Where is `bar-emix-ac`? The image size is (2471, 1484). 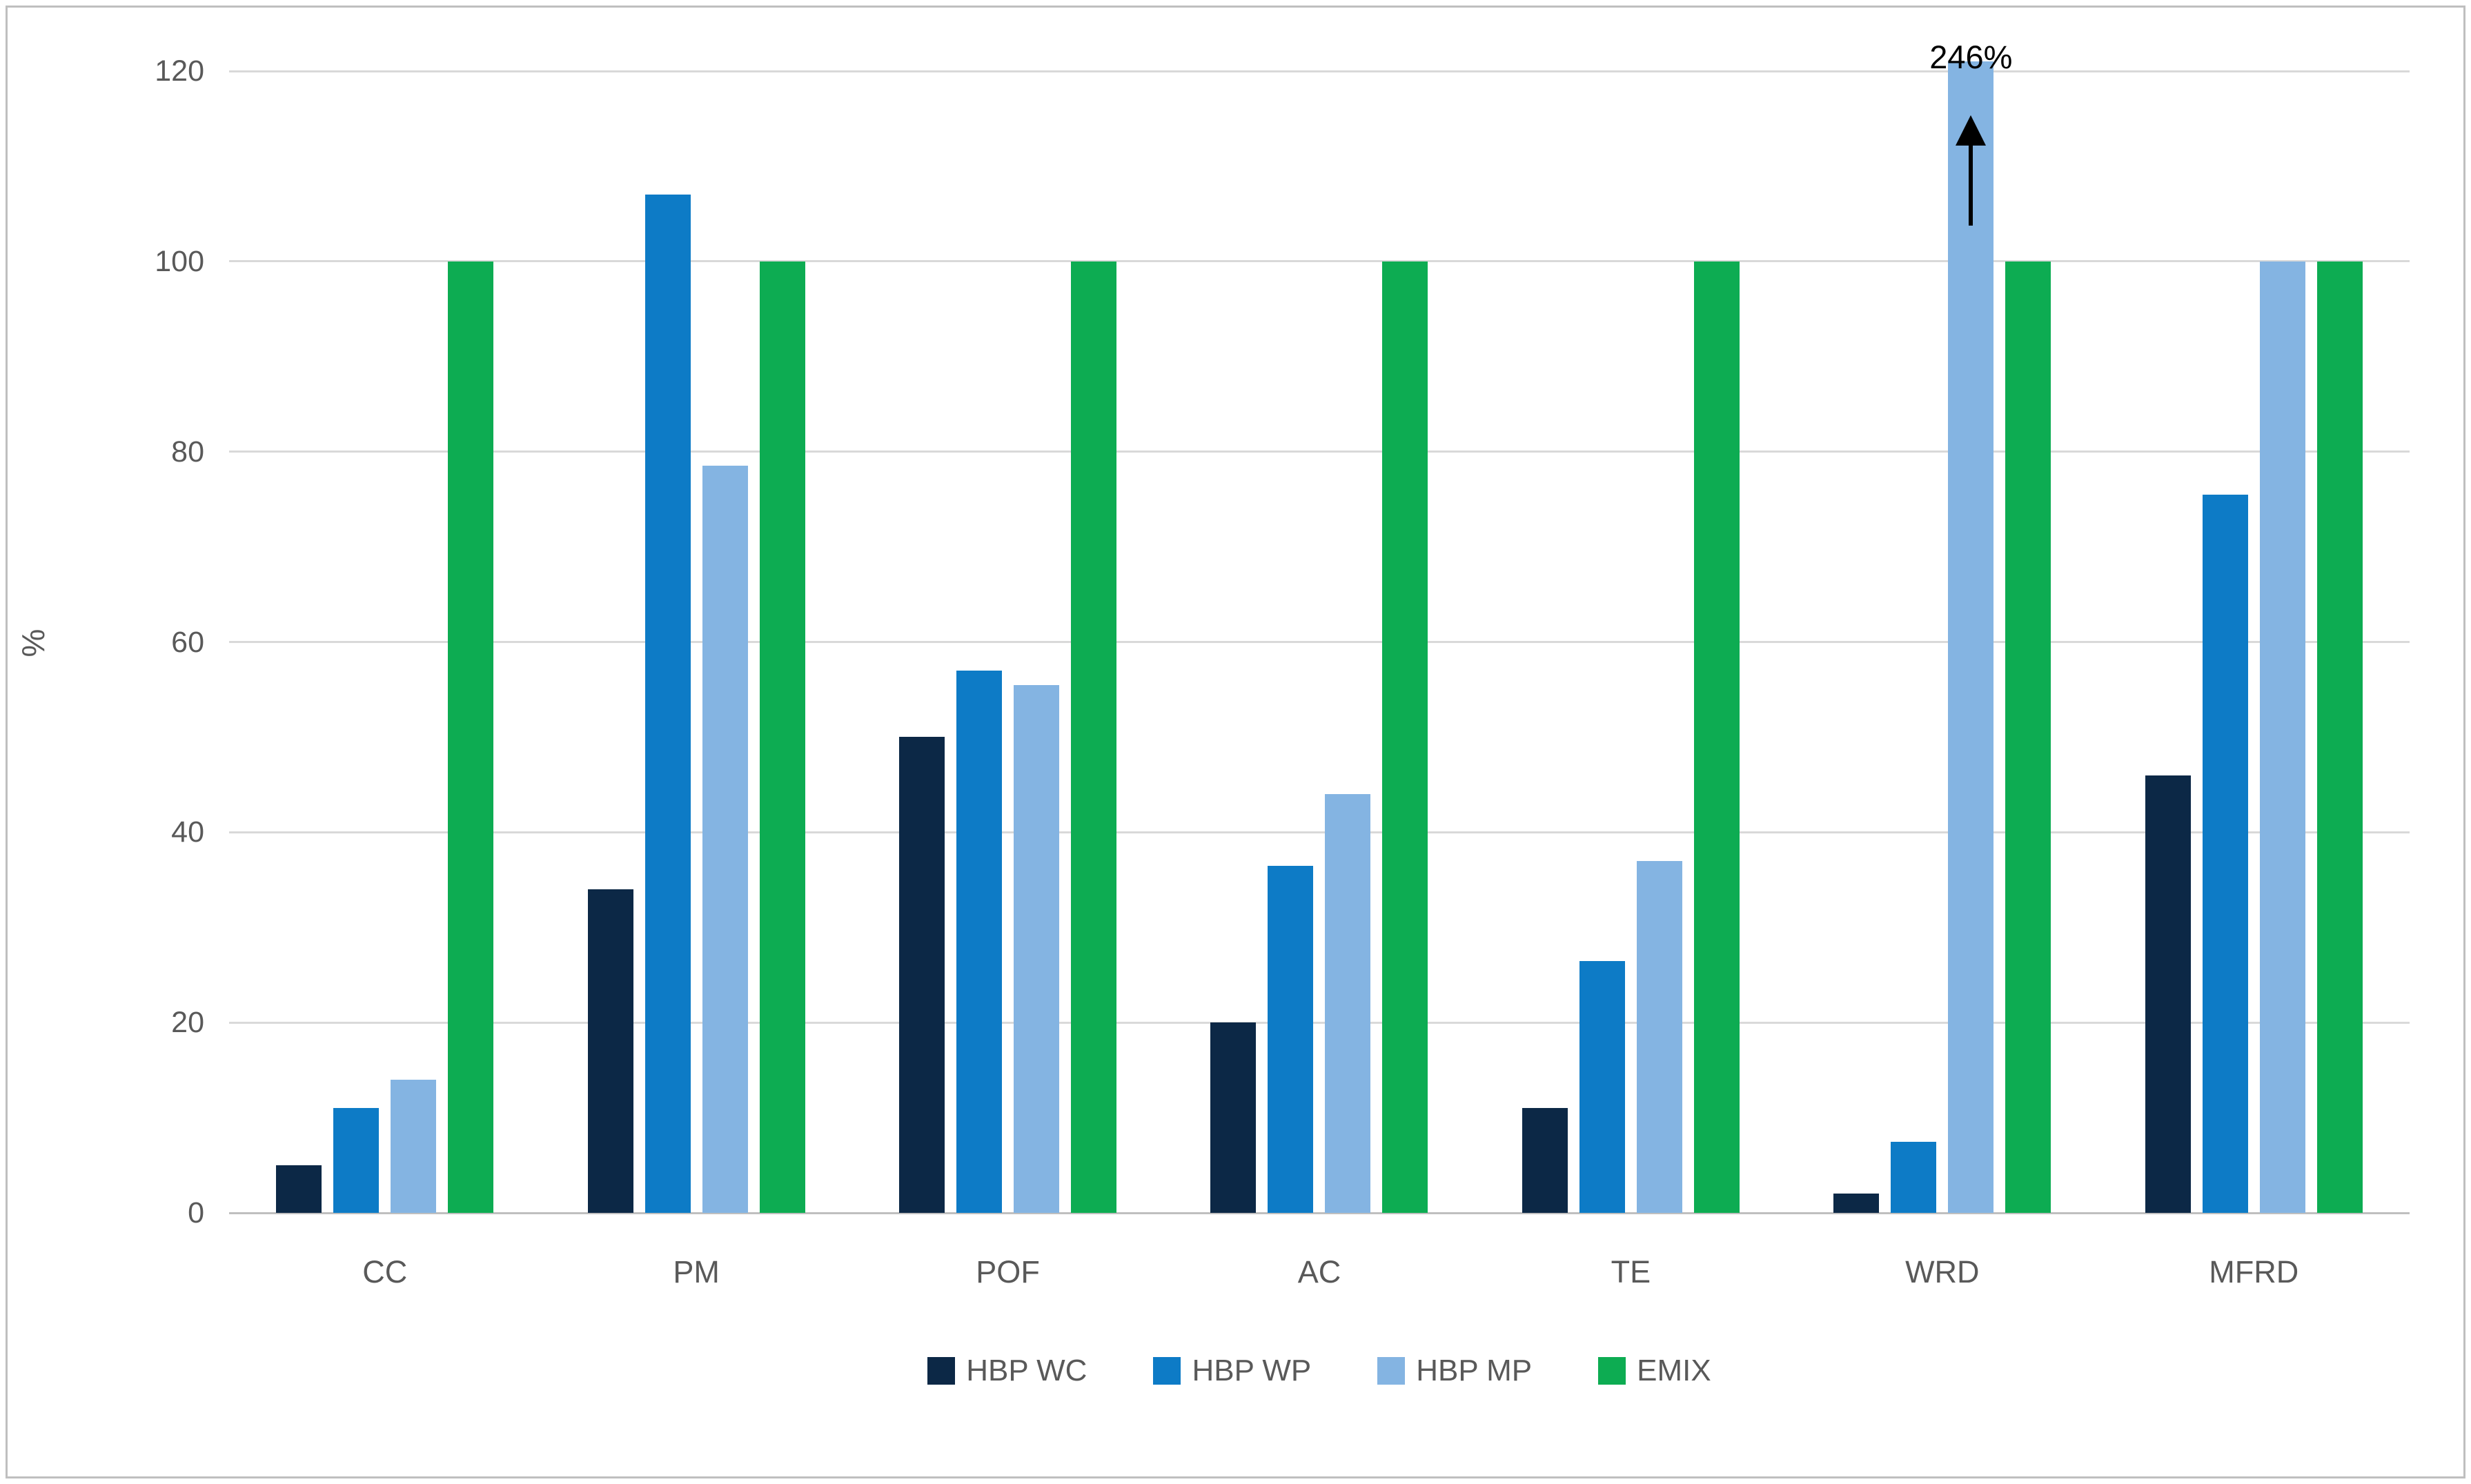 bar-emix-ac is located at coordinates (1405, 737).